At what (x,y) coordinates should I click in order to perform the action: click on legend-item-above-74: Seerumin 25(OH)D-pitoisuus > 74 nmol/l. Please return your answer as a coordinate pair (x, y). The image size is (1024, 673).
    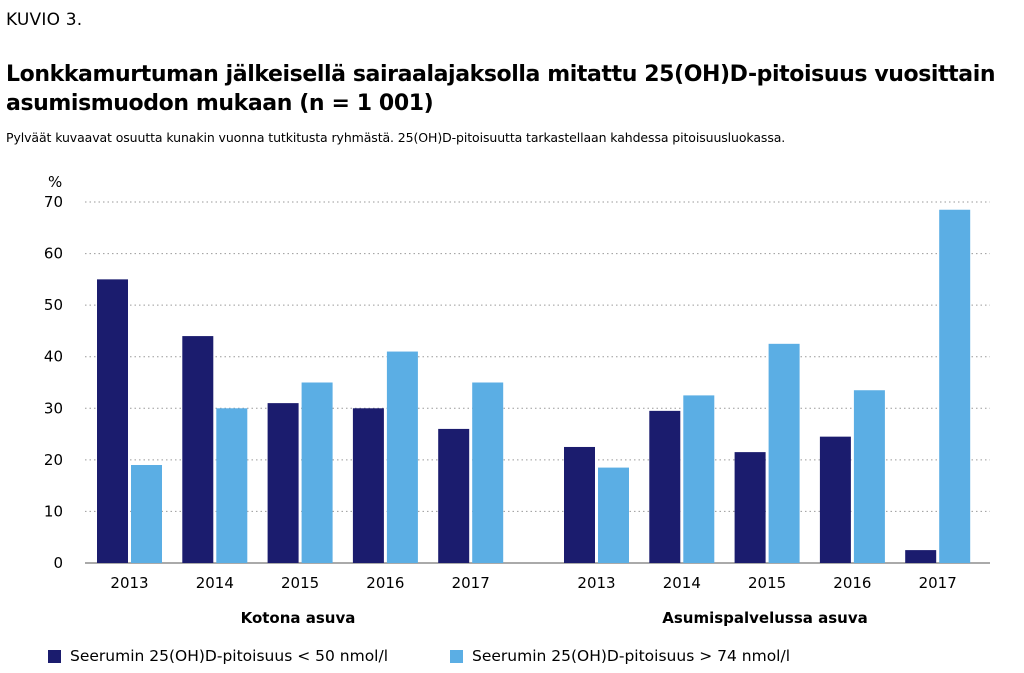
    Looking at the image, I should click on (620, 656).